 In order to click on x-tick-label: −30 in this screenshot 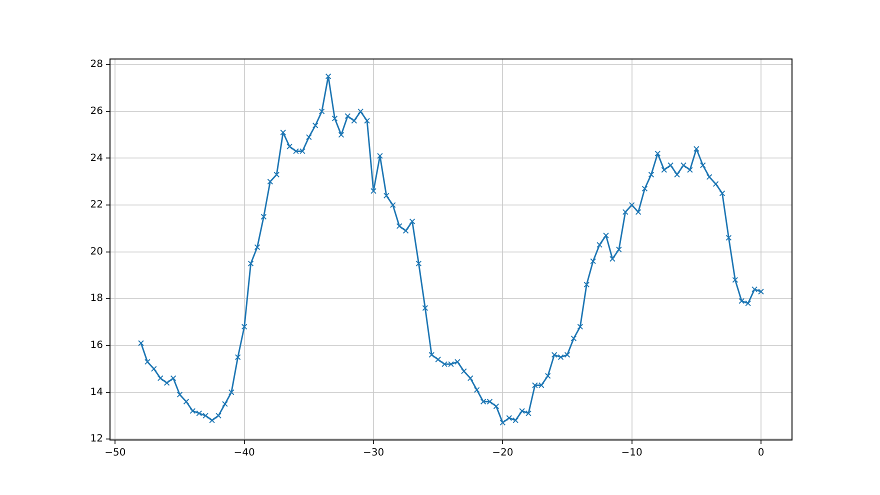, I will do `click(373, 453)`.